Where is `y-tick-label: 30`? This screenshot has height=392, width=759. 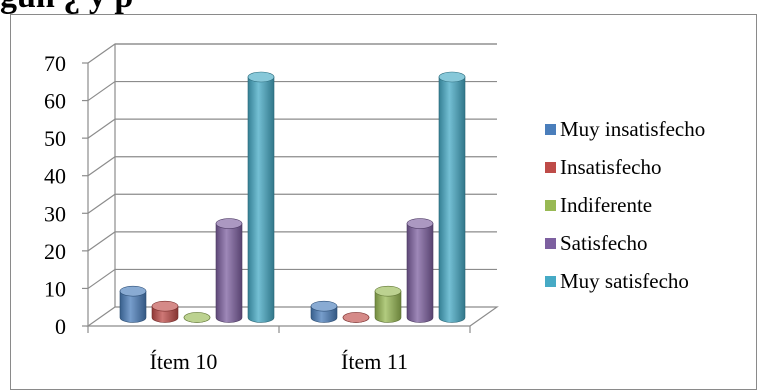
y-tick-label: 30 is located at coordinates (55, 213).